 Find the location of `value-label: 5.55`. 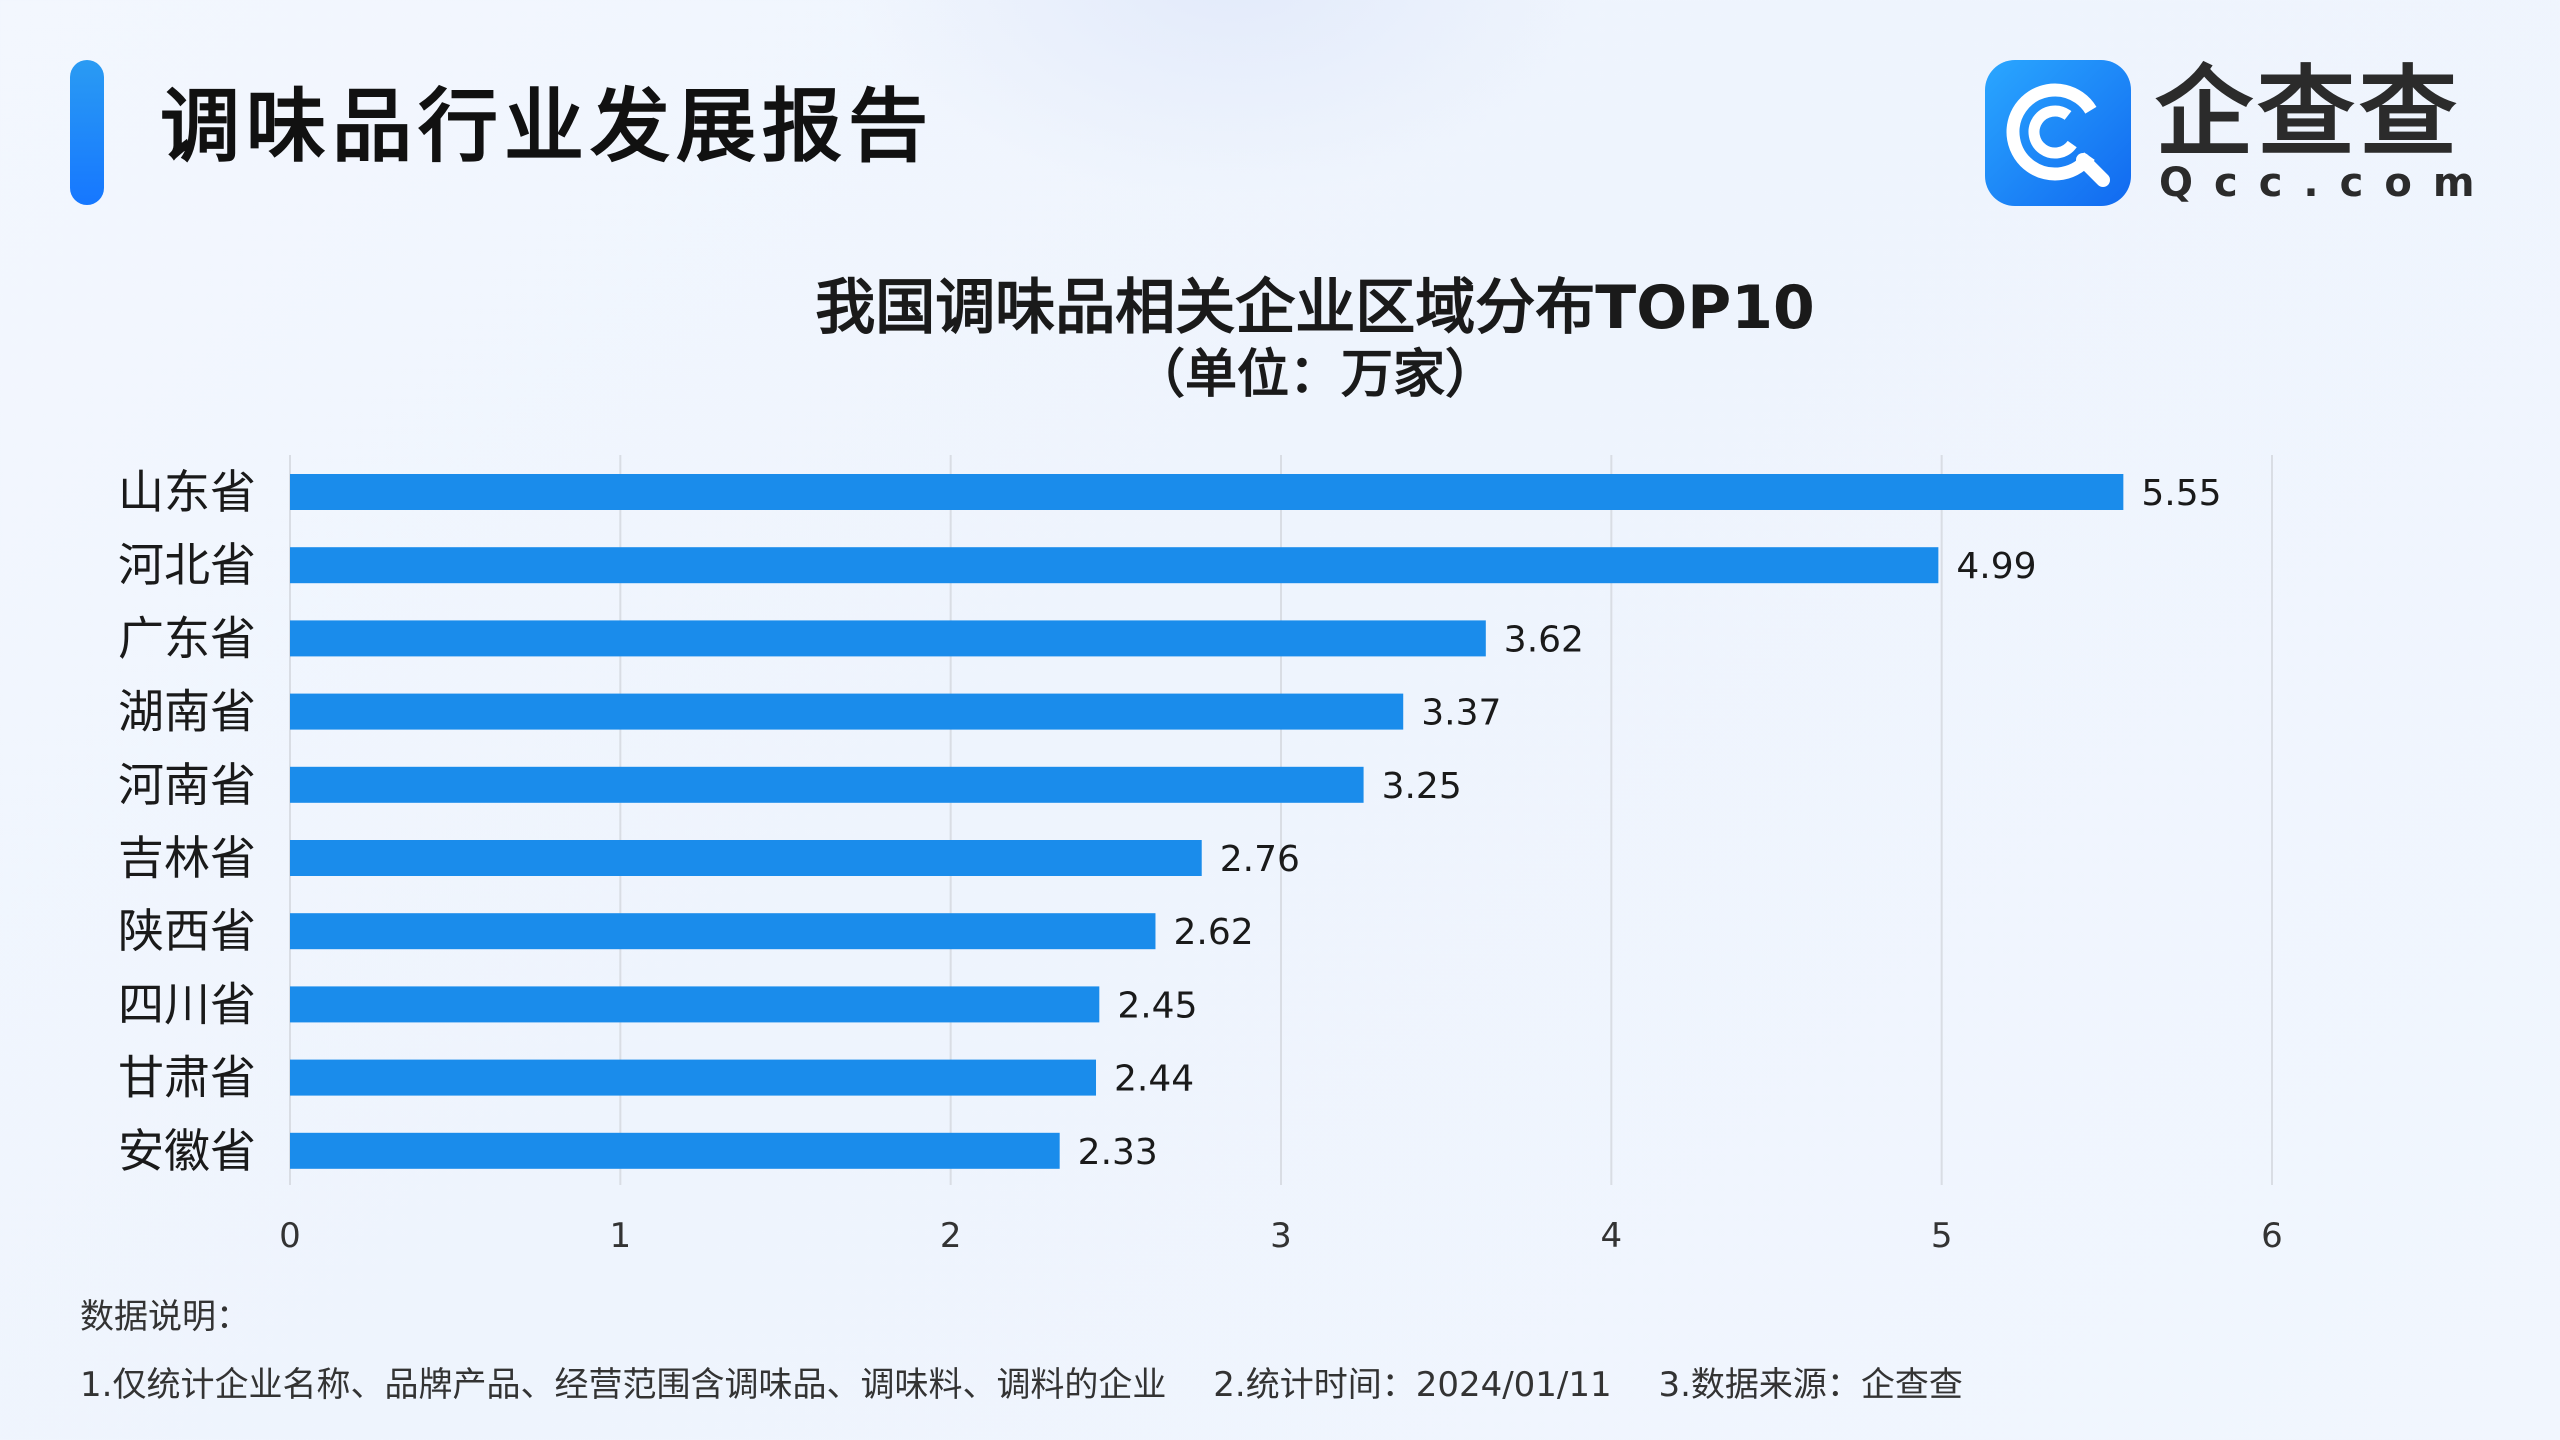

value-label: 5.55 is located at coordinates (2181, 493).